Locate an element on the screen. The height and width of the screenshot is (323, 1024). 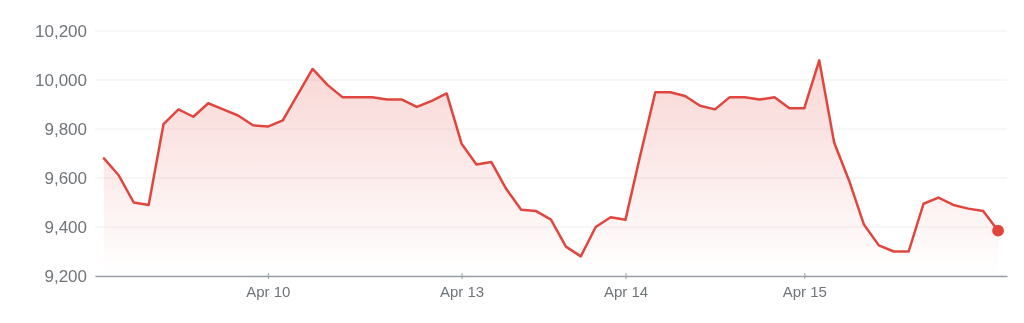
x-tick-label: Apr 10 is located at coordinates (268, 291).